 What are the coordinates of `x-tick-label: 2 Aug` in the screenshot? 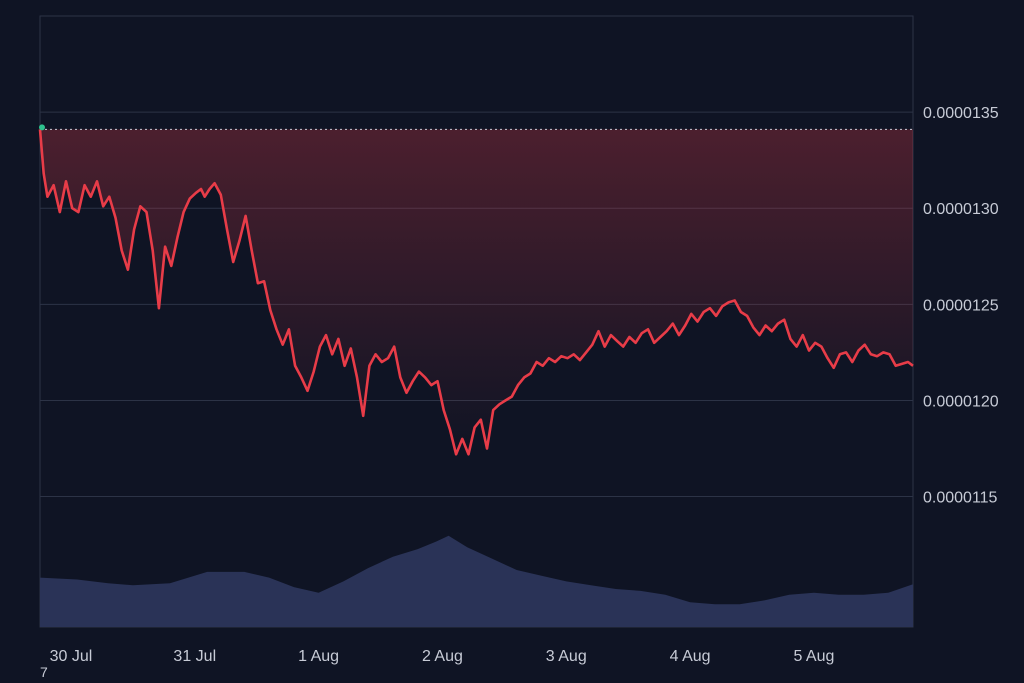 It's located at (442, 656).